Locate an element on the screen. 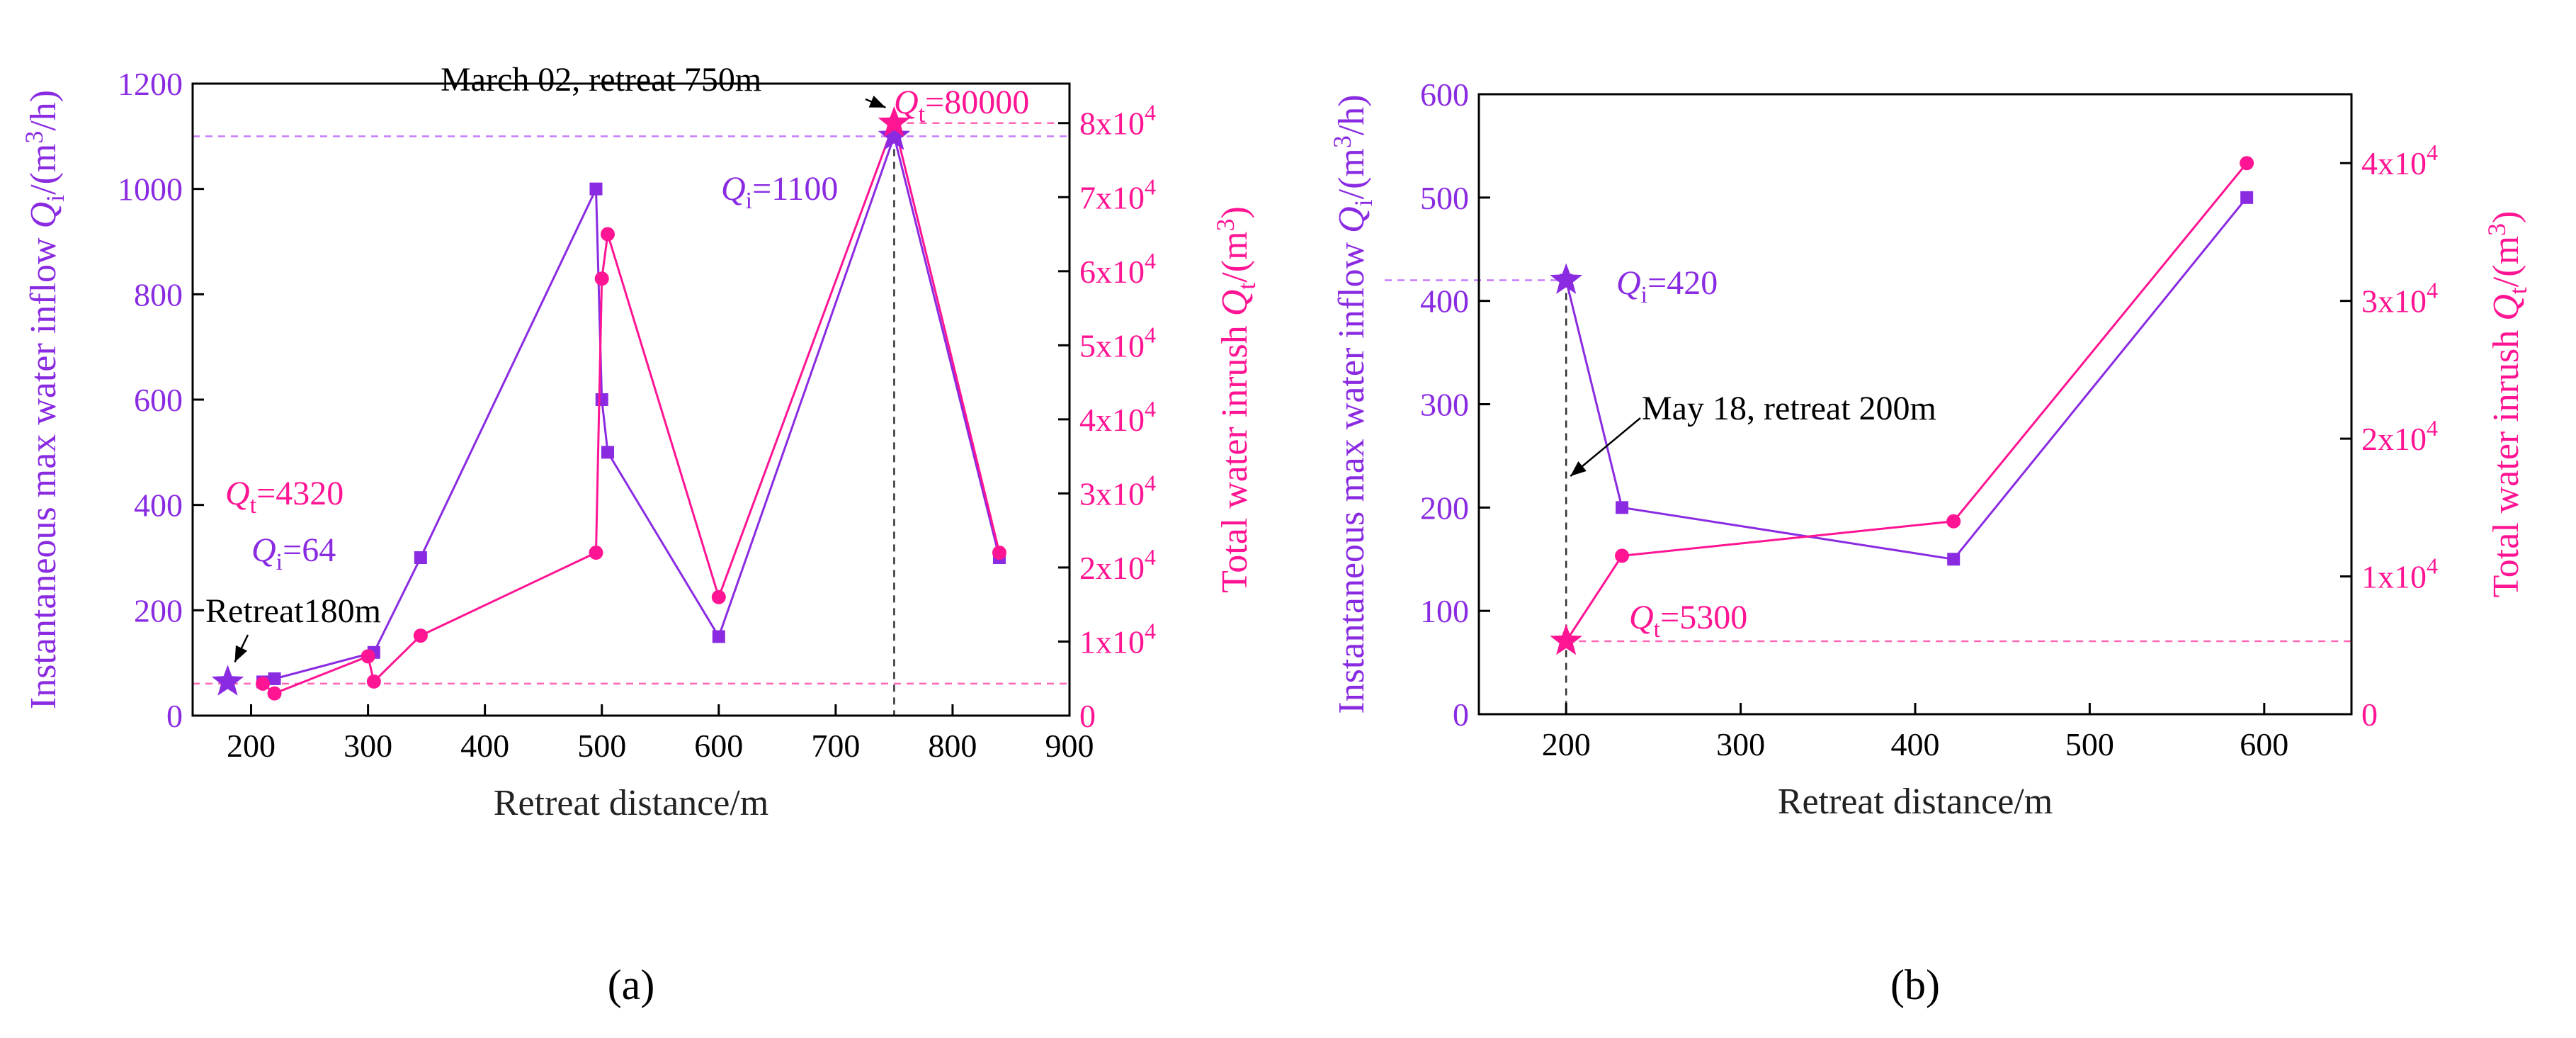  tick-mantissa: 6x10 is located at coordinates (1112, 272).